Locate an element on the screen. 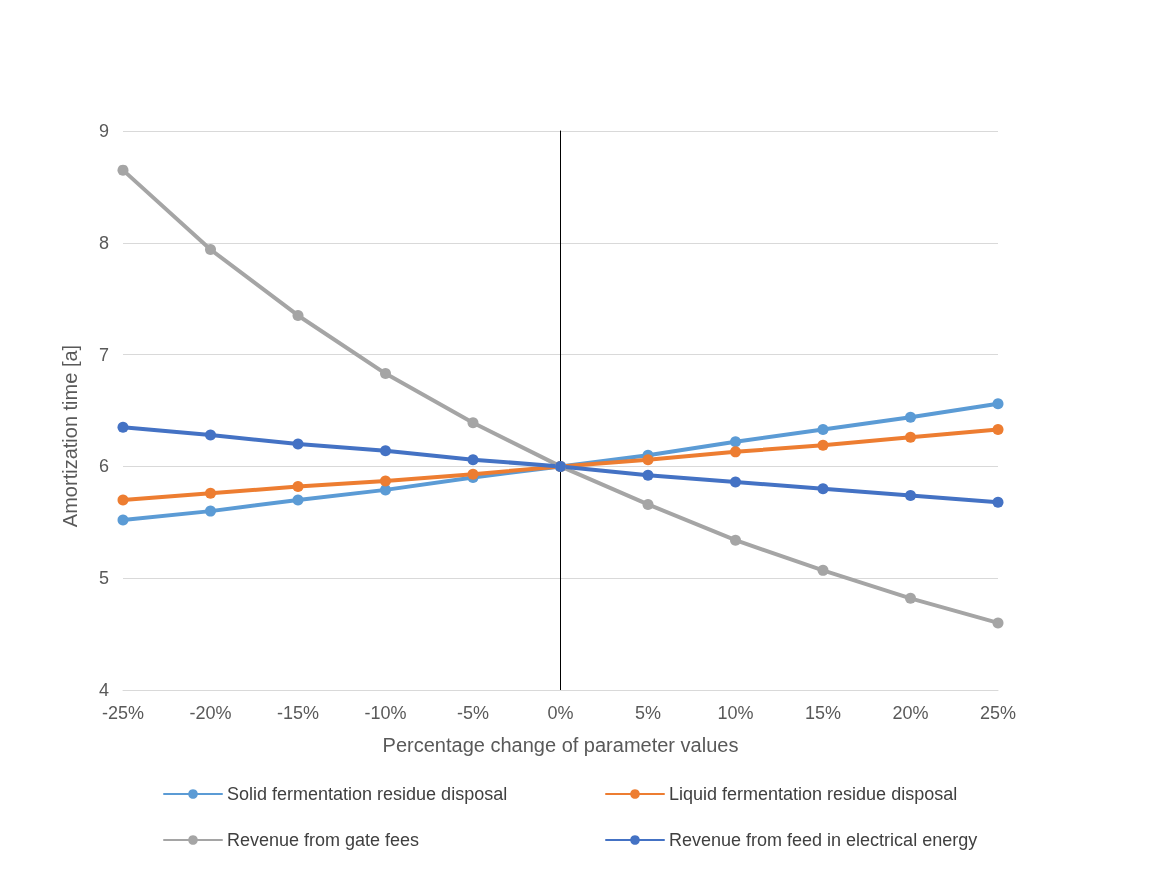  legend-label: Revenue from gate fees is located at coordinates (323, 840).